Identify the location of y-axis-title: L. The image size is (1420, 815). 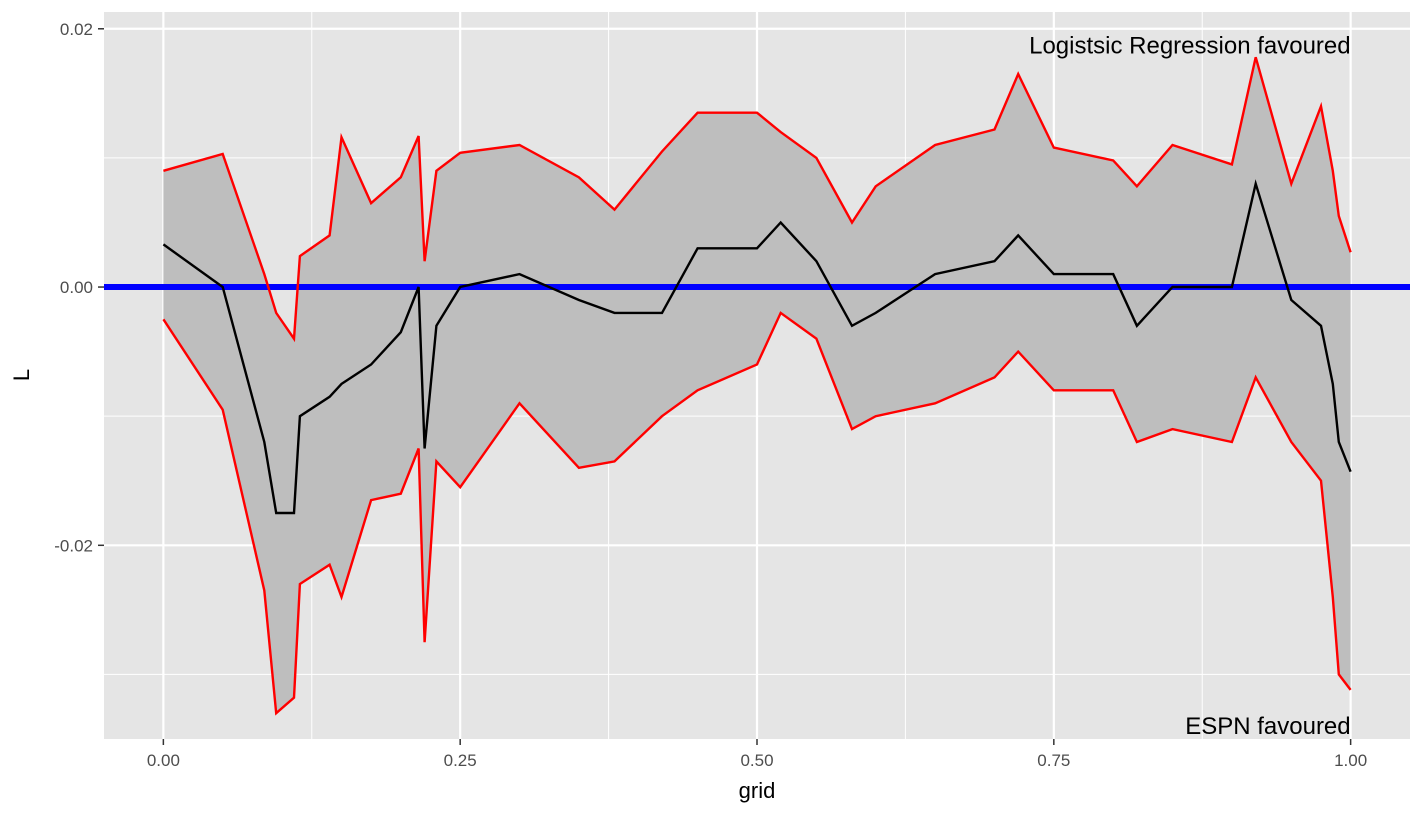
(21, 375).